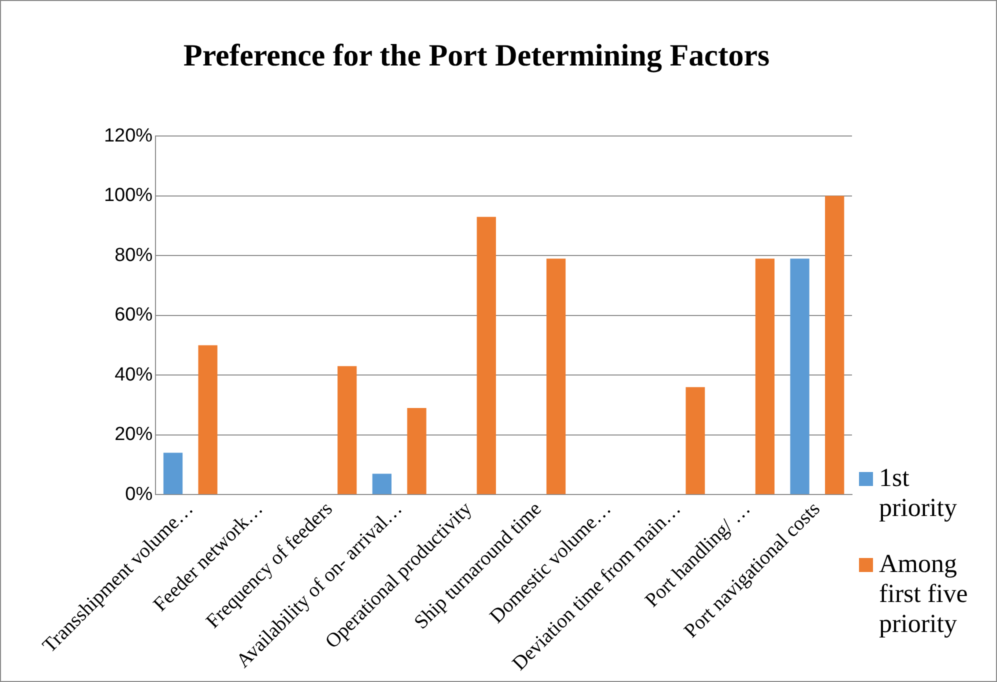 Image resolution: width=997 pixels, height=682 pixels. Describe the element at coordinates (133, 255) in the screenshot. I see `y-tick-label: 80%` at that location.